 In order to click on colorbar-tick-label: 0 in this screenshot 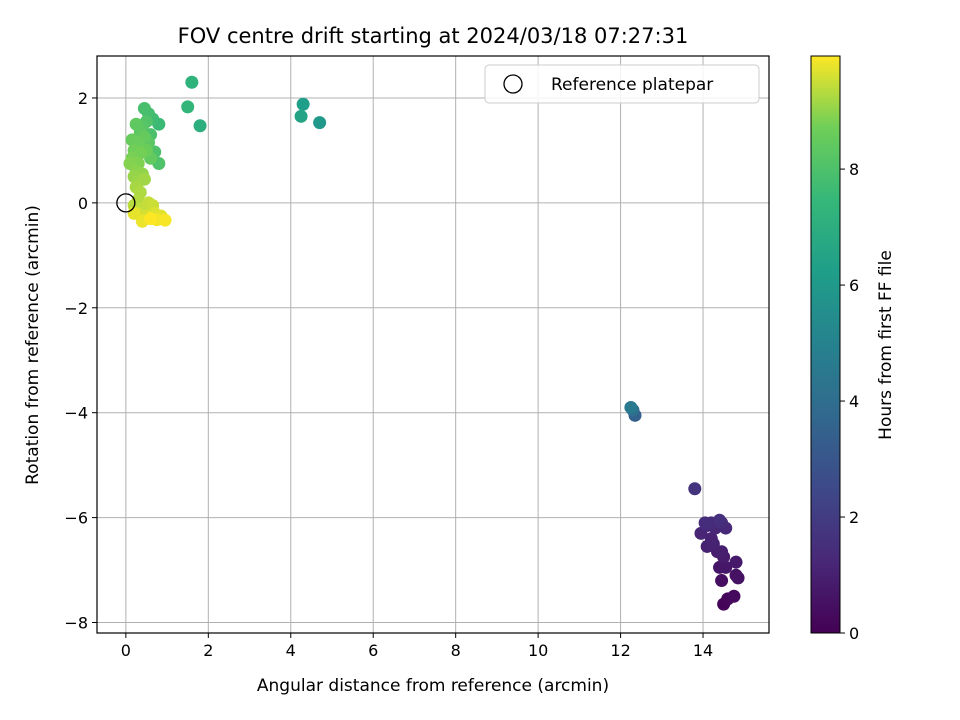, I will do `click(854, 633)`.